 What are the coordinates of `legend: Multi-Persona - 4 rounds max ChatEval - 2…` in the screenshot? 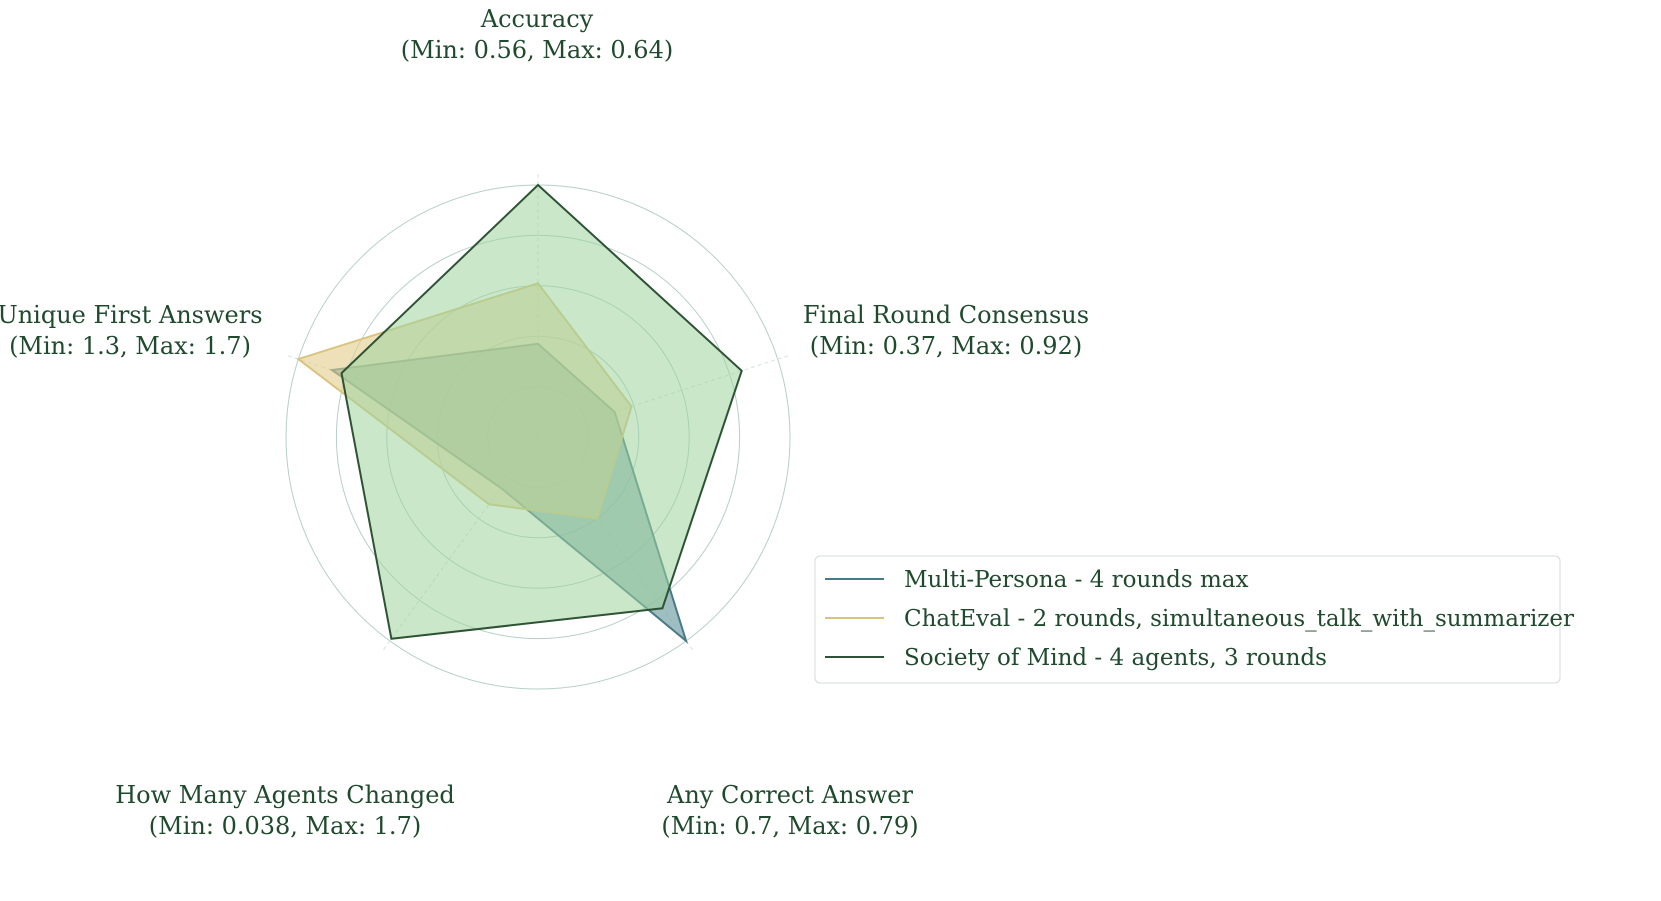 It's located at (1194, 619).